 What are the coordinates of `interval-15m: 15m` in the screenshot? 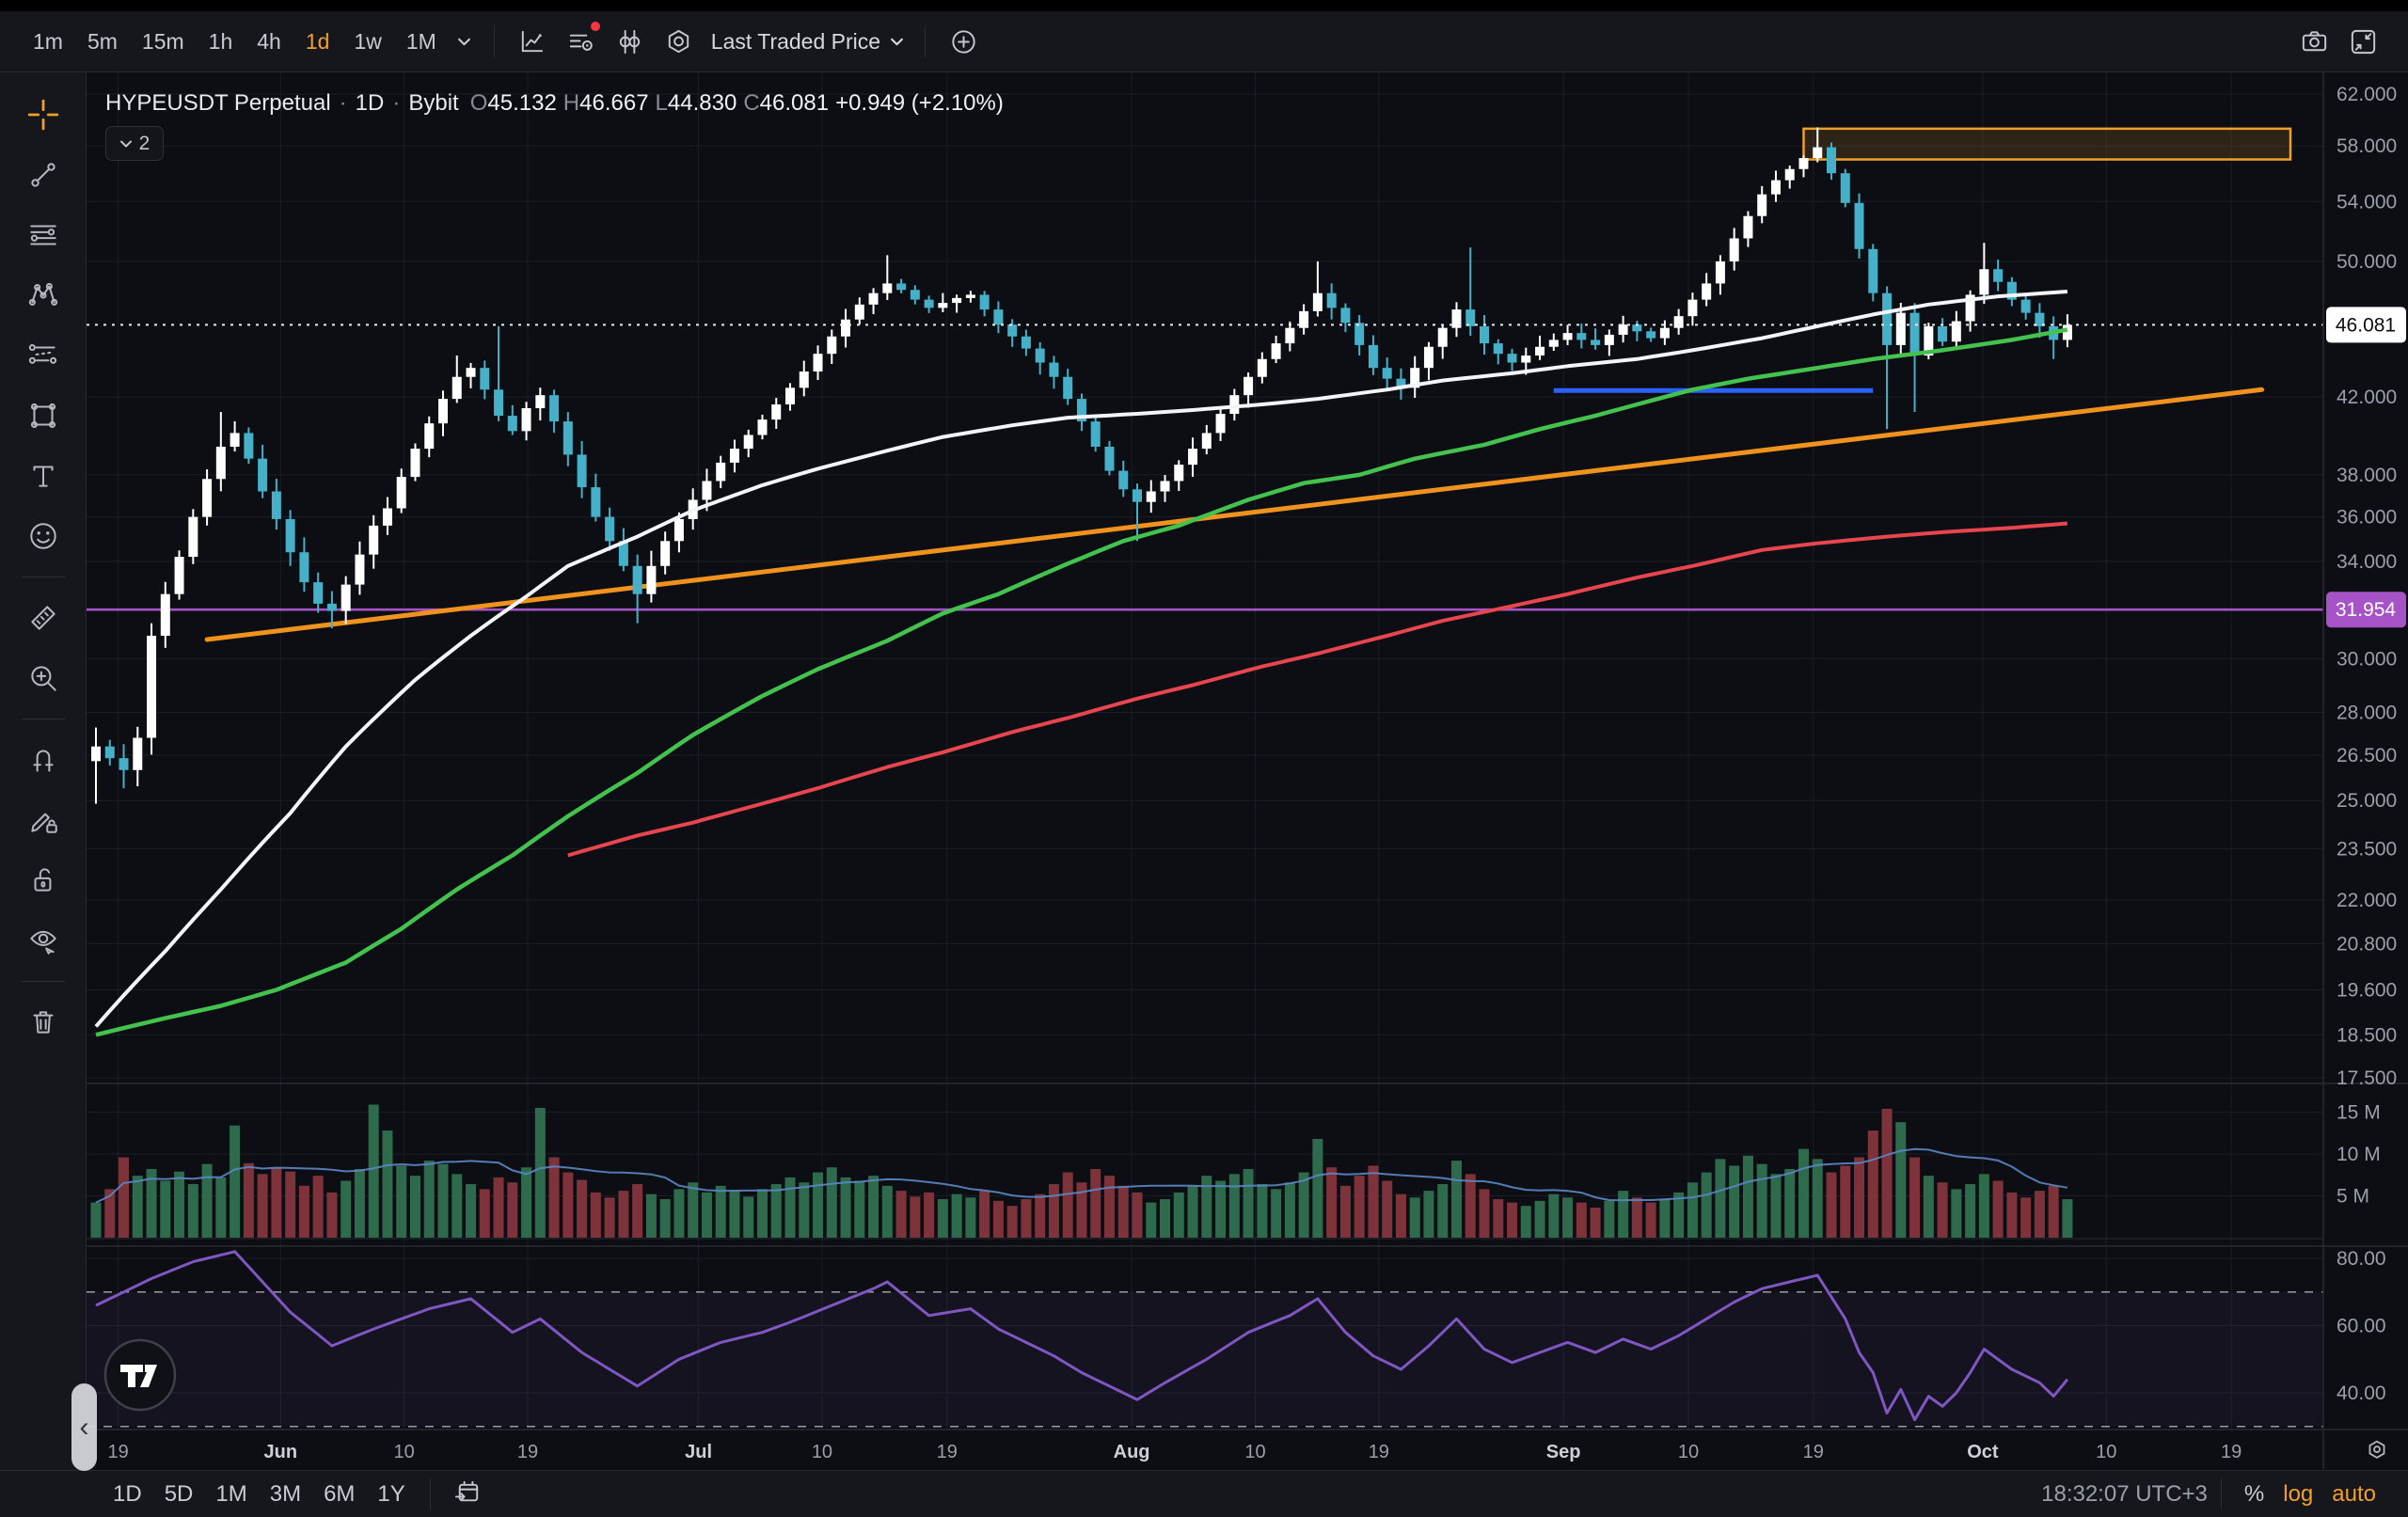 It's located at (164, 42).